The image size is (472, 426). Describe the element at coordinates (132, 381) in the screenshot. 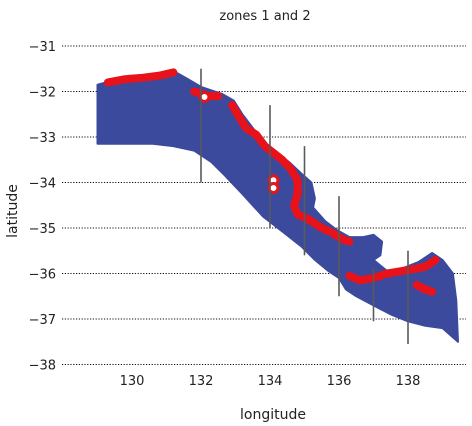

I see `x-tick-label: 130` at that location.